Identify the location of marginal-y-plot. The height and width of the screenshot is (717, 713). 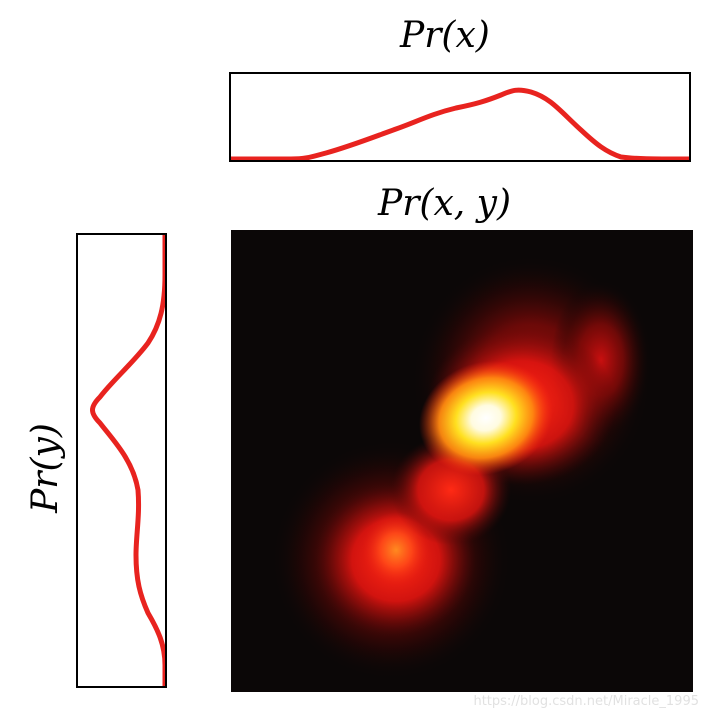
(127, 460).